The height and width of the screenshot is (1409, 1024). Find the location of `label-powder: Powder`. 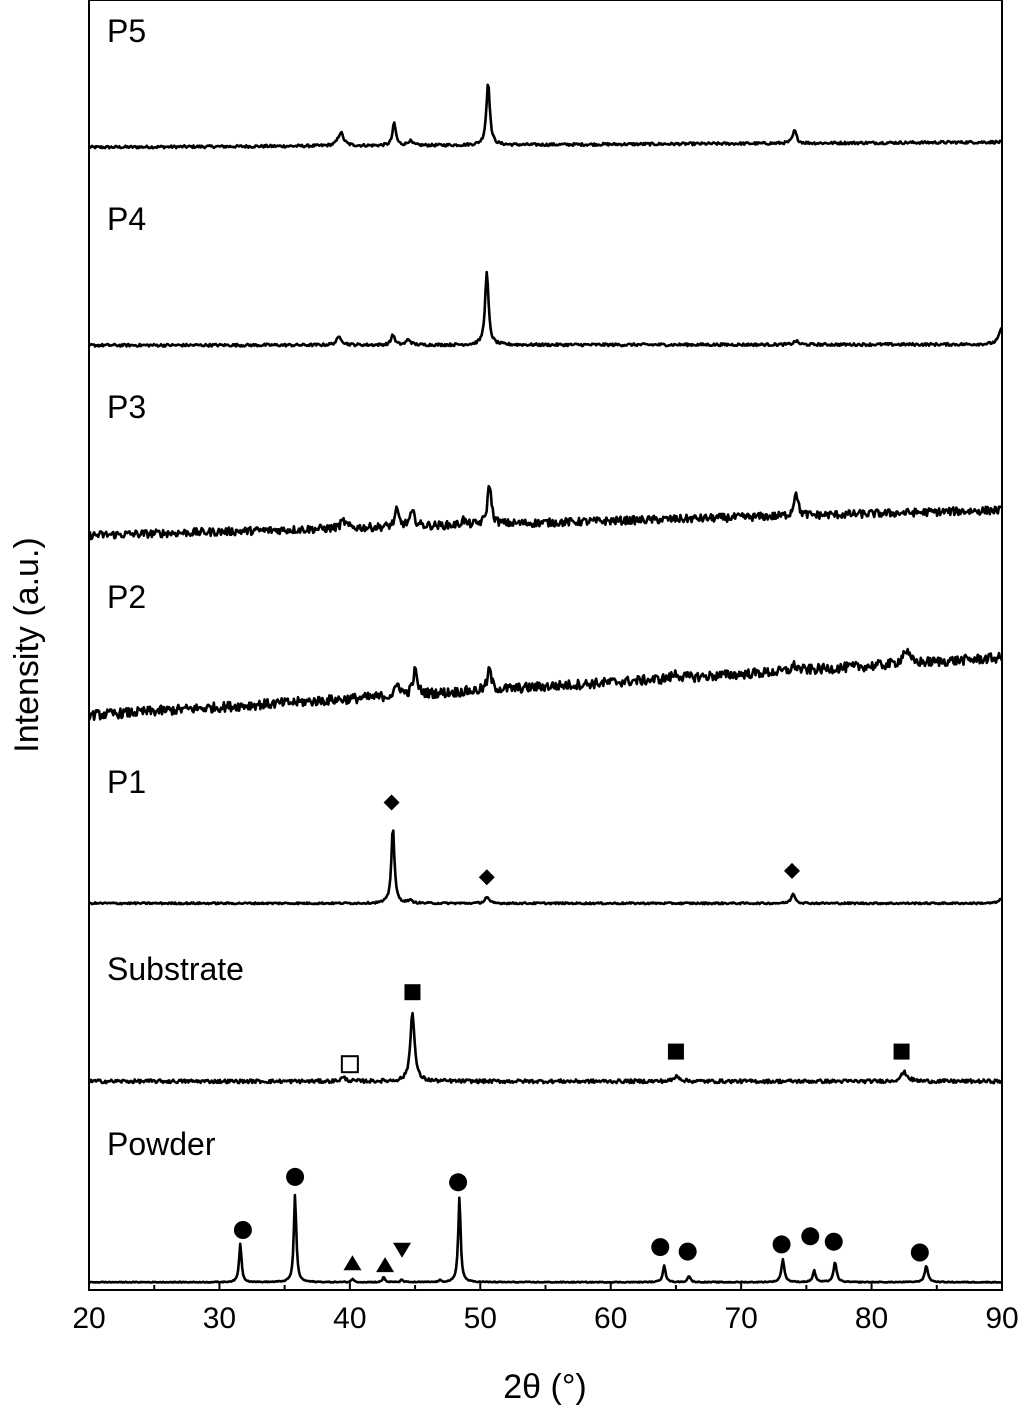

label-powder: Powder is located at coordinates (161, 1144).